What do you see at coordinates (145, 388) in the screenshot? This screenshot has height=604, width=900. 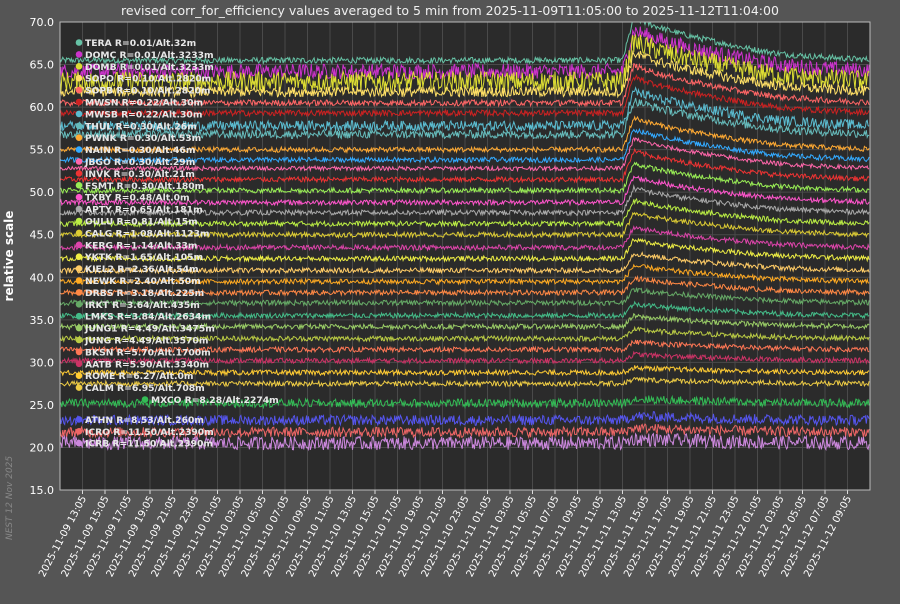 I see `legend-label: CALM R=6.95/Alt.708m` at bounding box center [145, 388].